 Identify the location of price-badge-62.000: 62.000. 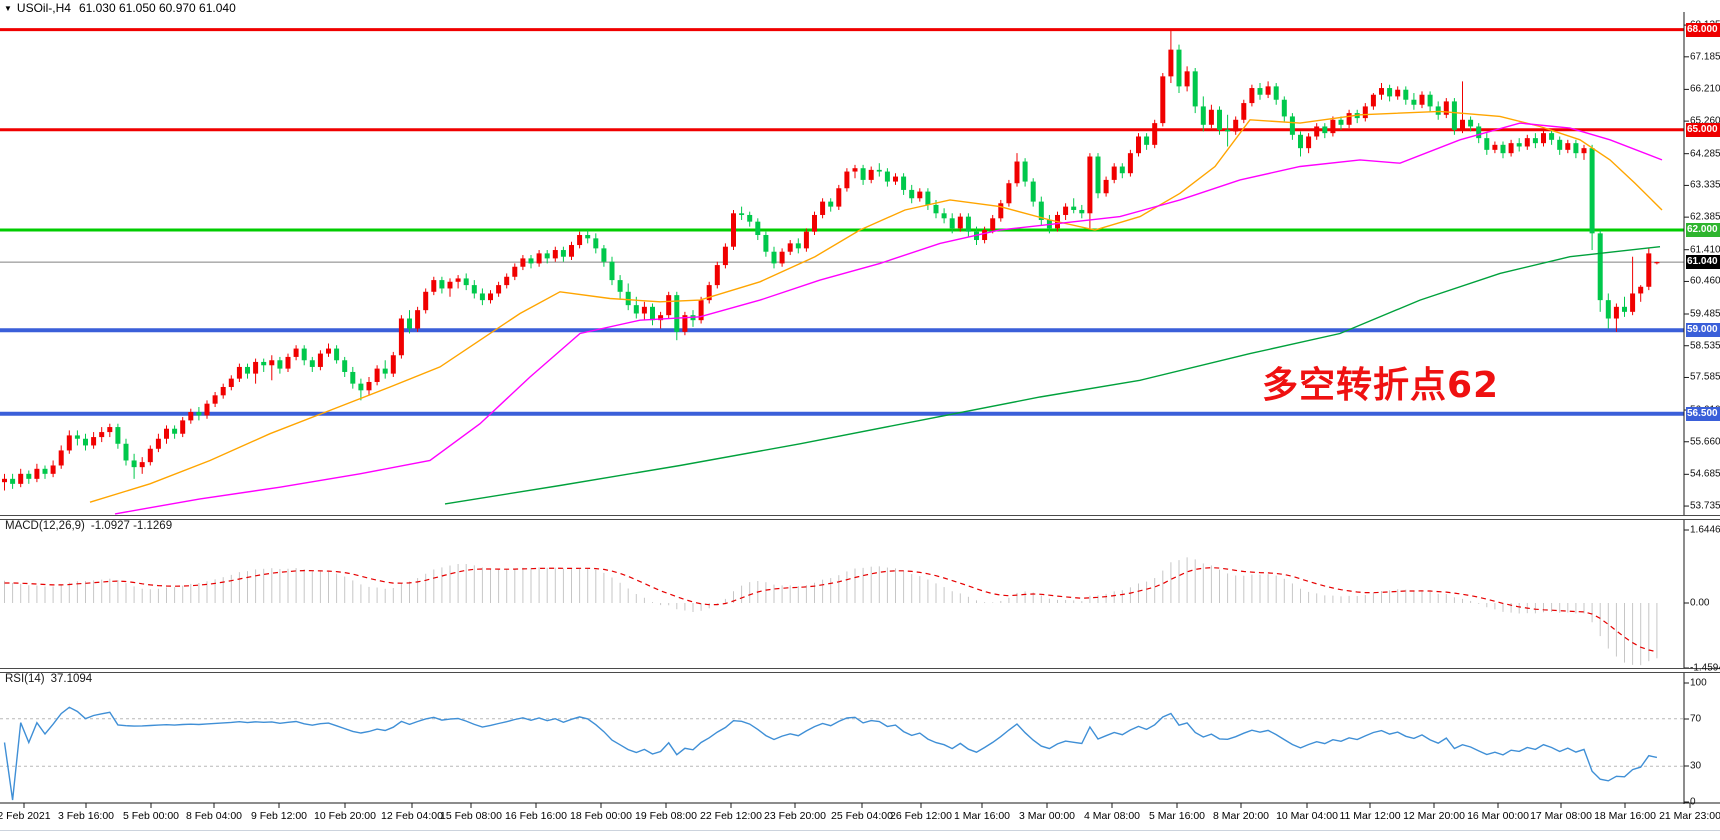
(1703, 230).